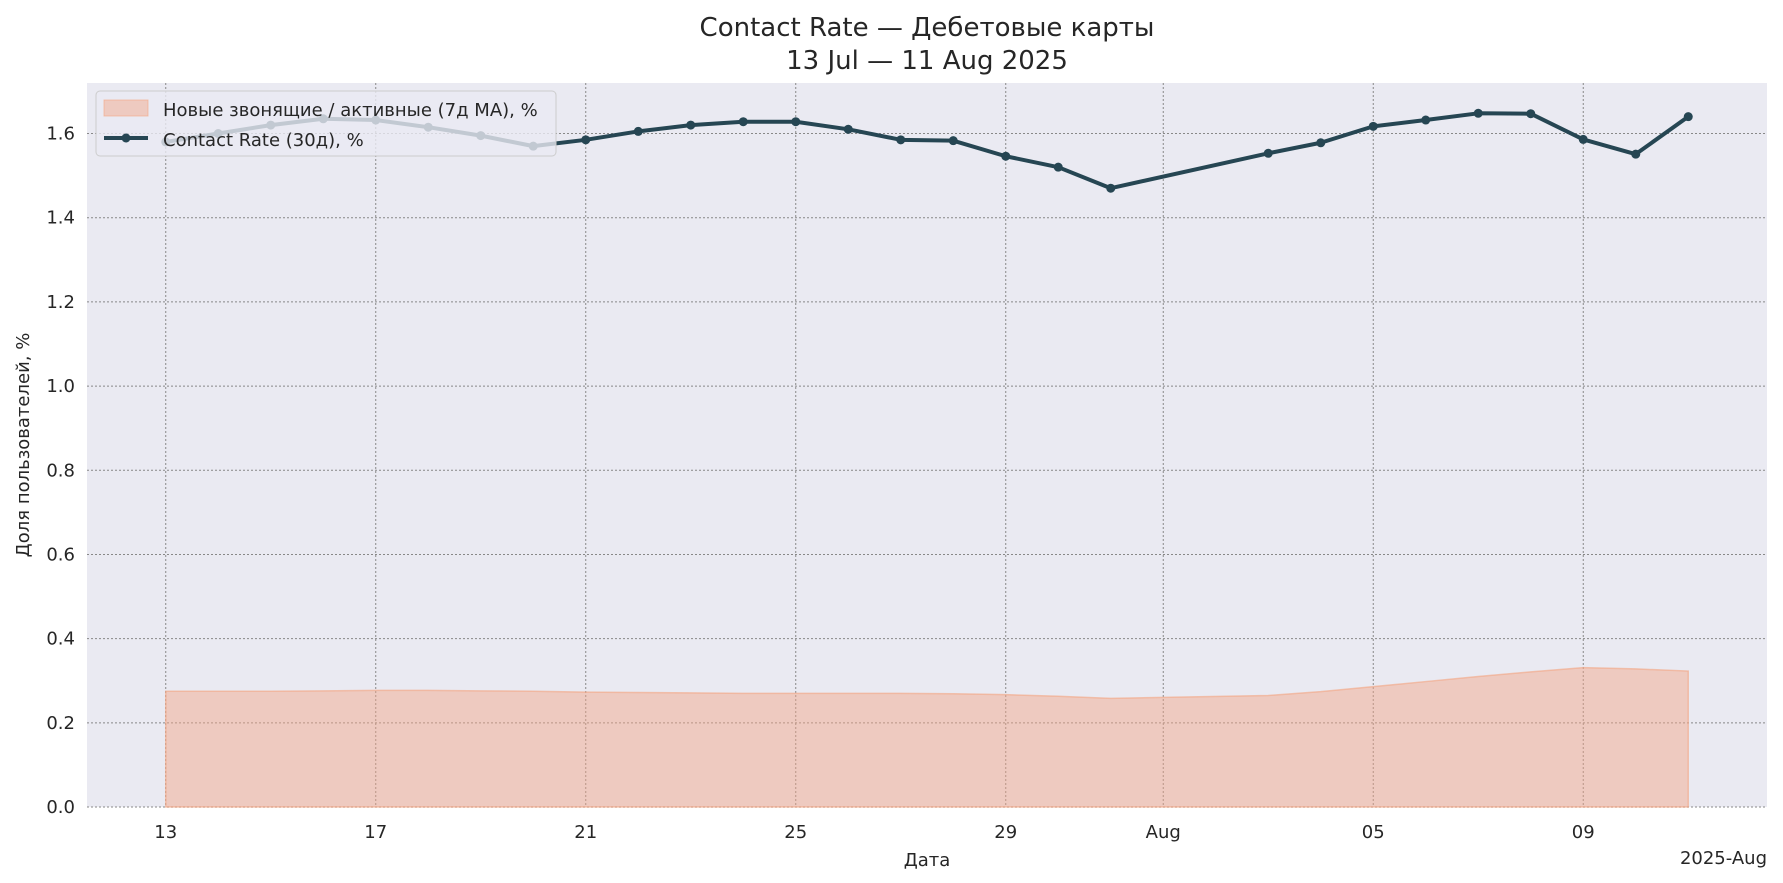  I want to click on y-tick-label: 0.2, so click(60, 723).